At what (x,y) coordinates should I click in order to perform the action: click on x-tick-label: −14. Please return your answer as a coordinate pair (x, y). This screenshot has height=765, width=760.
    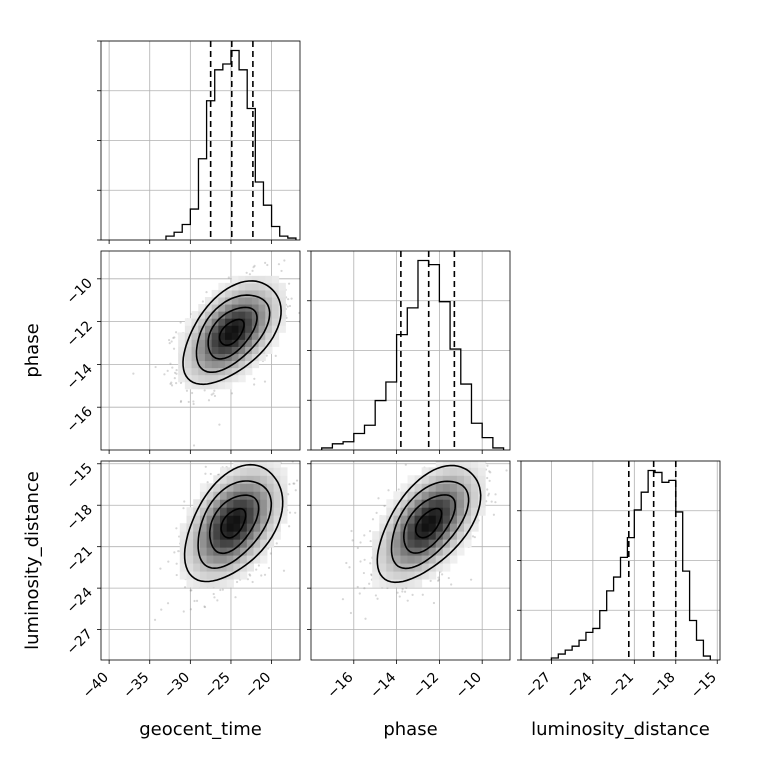
    Looking at the image, I should click on (383, 685).